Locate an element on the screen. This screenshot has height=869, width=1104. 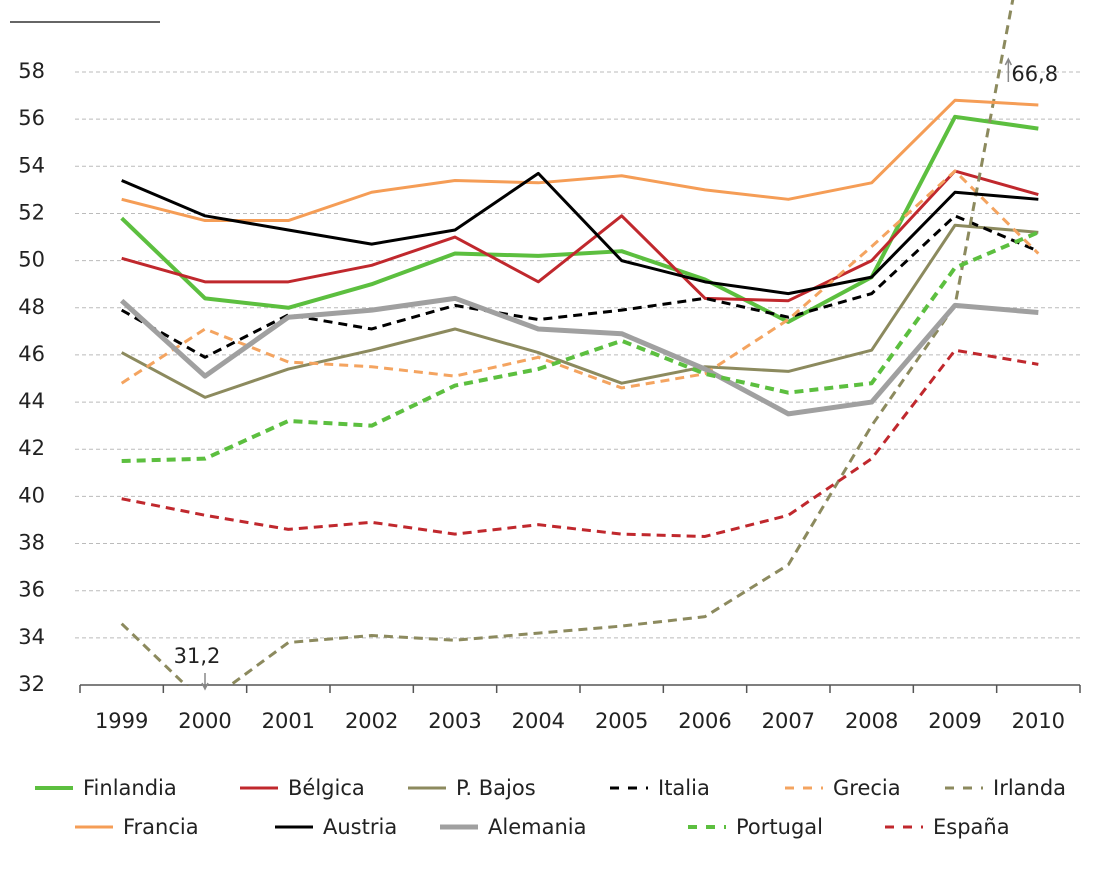
legend-label: Finlandia is located at coordinates (130, 788).